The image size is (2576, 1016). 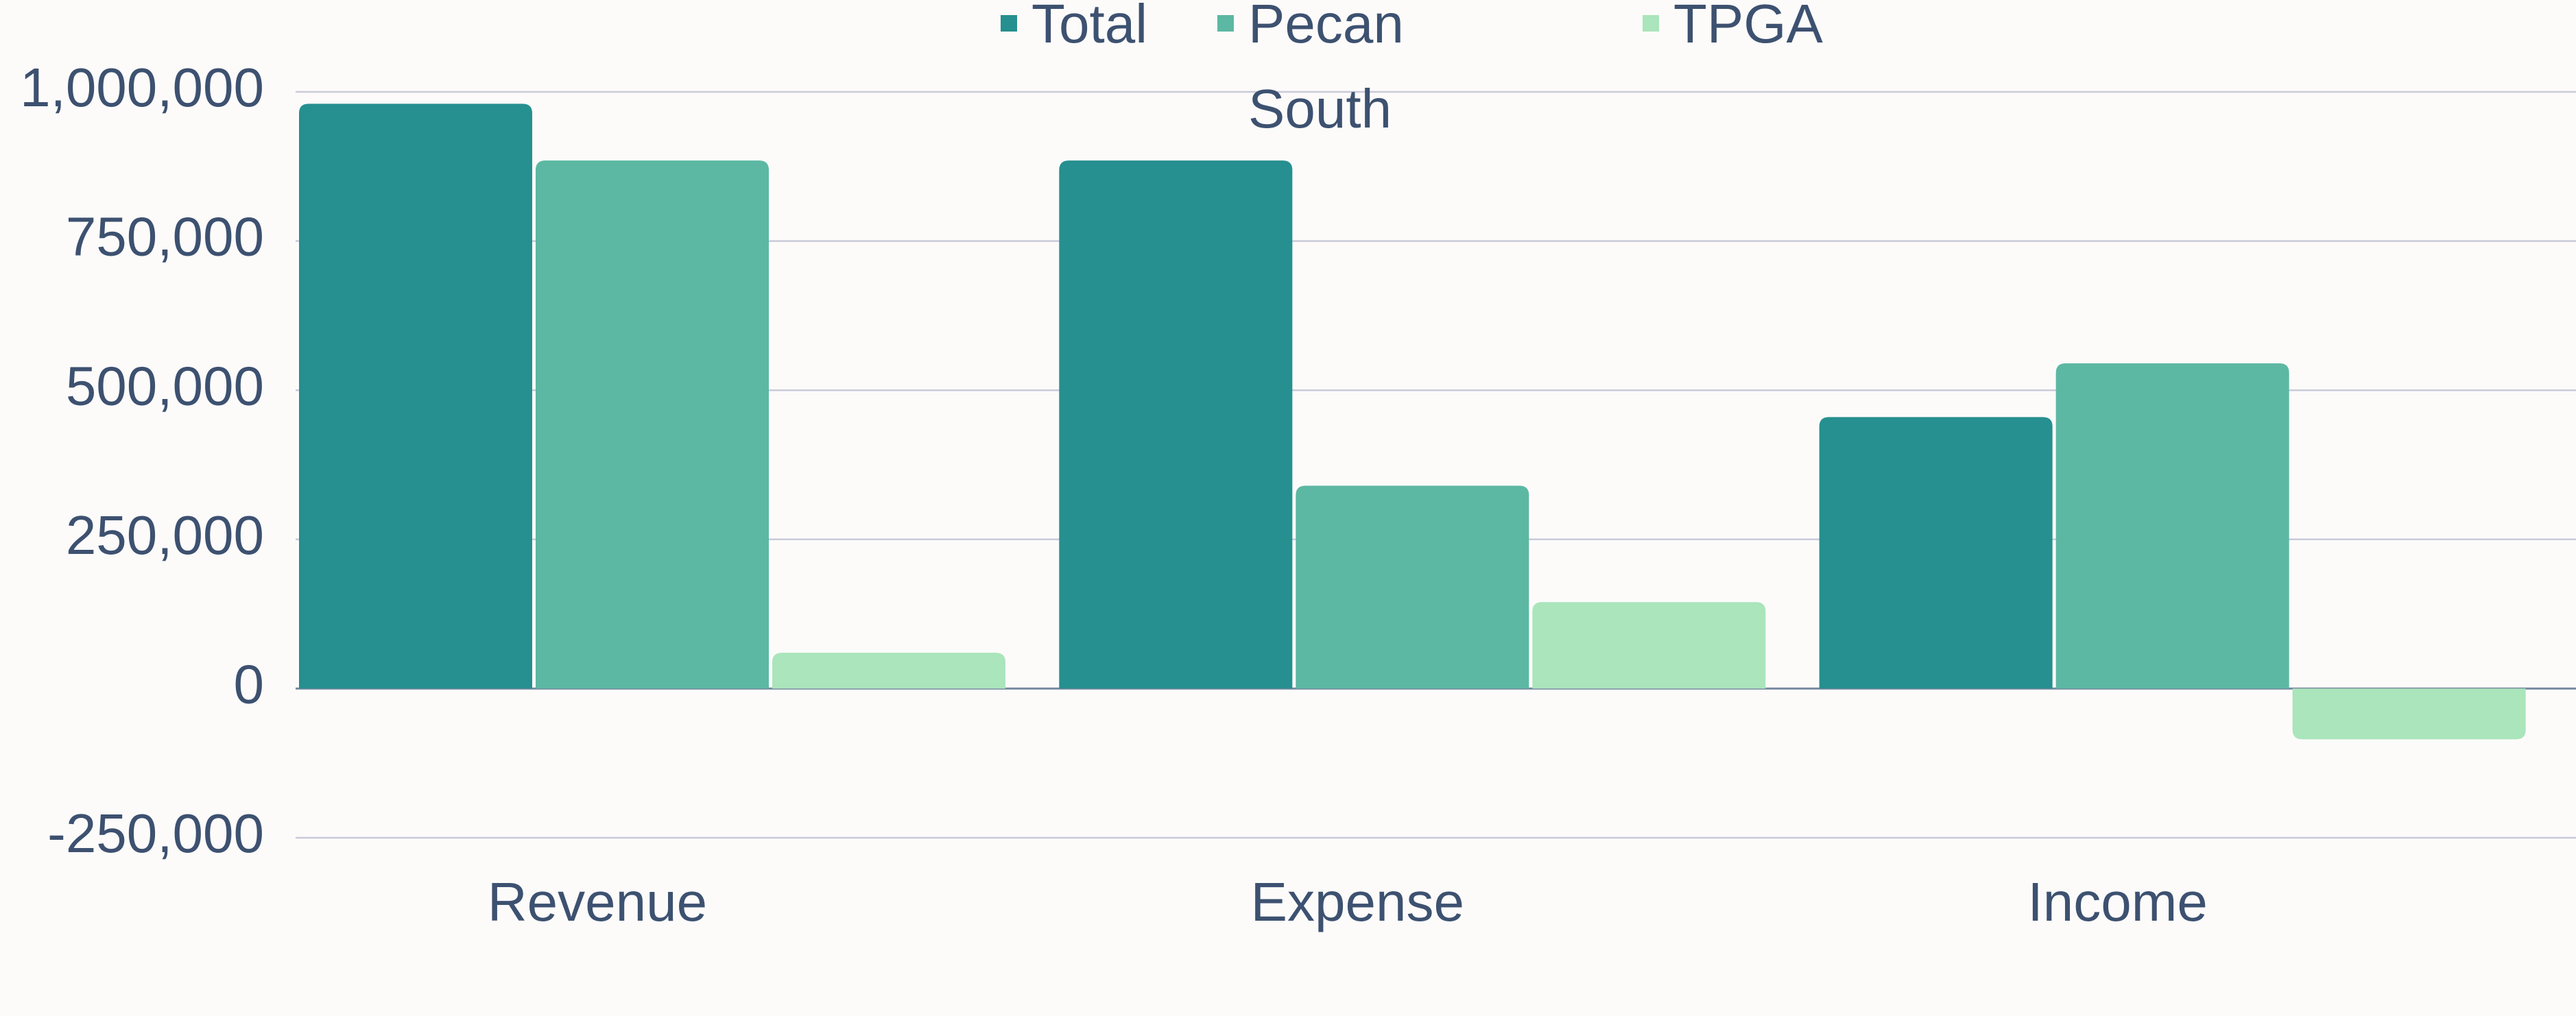 I want to click on legend-item: Pecan South, so click(x=1310, y=69).